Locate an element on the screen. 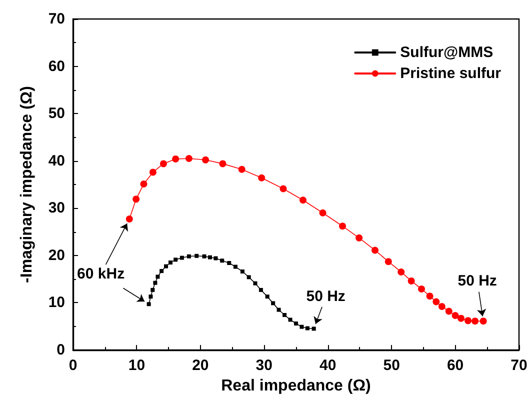 Image resolution: width=531 pixels, height=405 pixels. x-tick-label: 0 is located at coordinates (73, 365).